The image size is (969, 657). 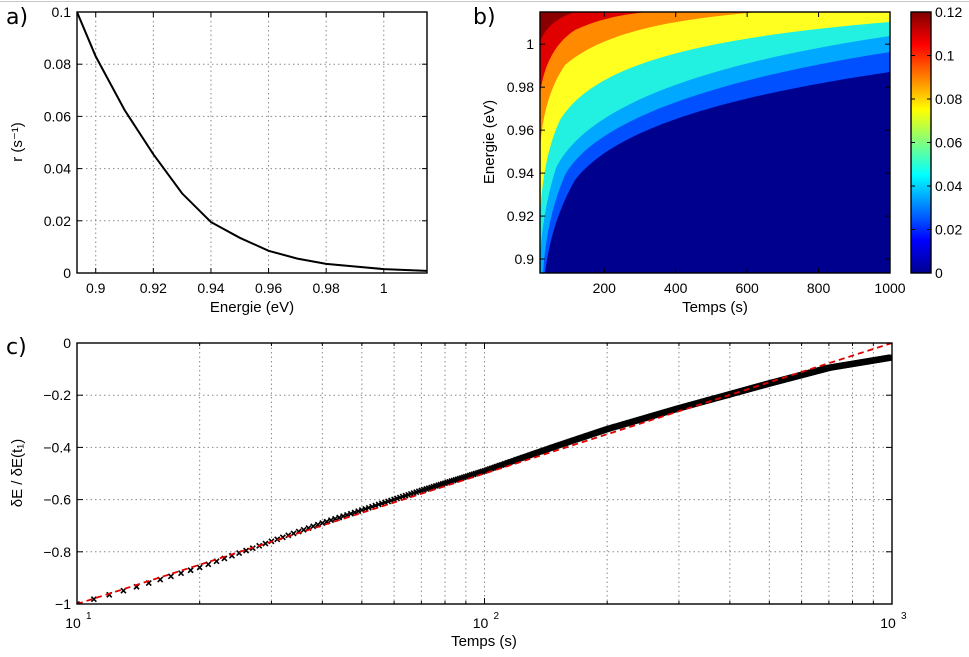 I want to click on colorbar, so click(x=921, y=142).